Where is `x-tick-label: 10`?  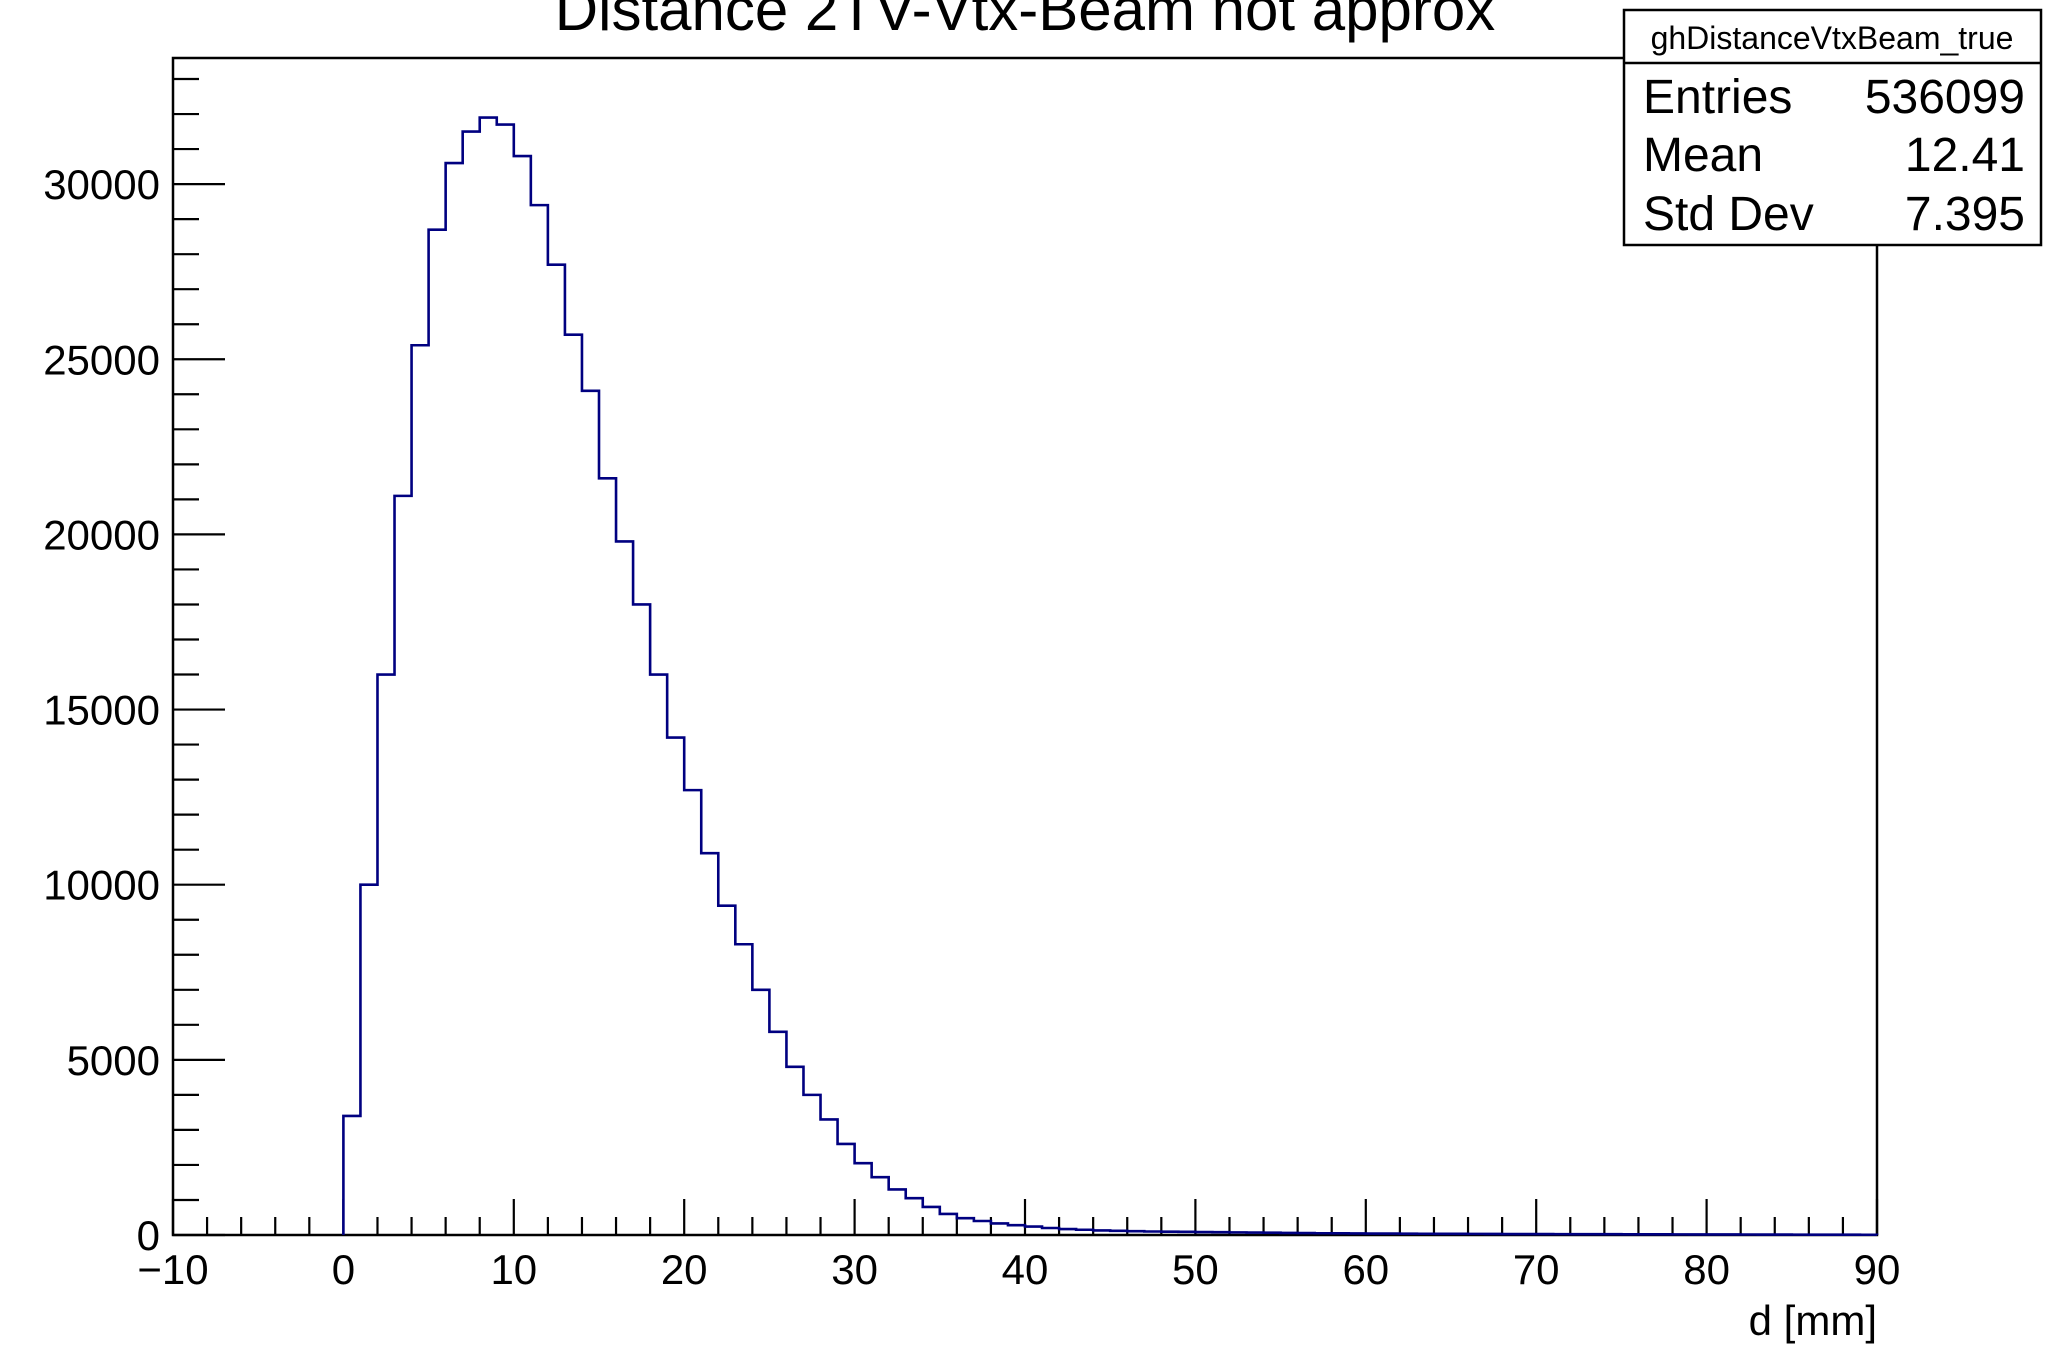
x-tick-label: 10 is located at coordinates (513, 1269).